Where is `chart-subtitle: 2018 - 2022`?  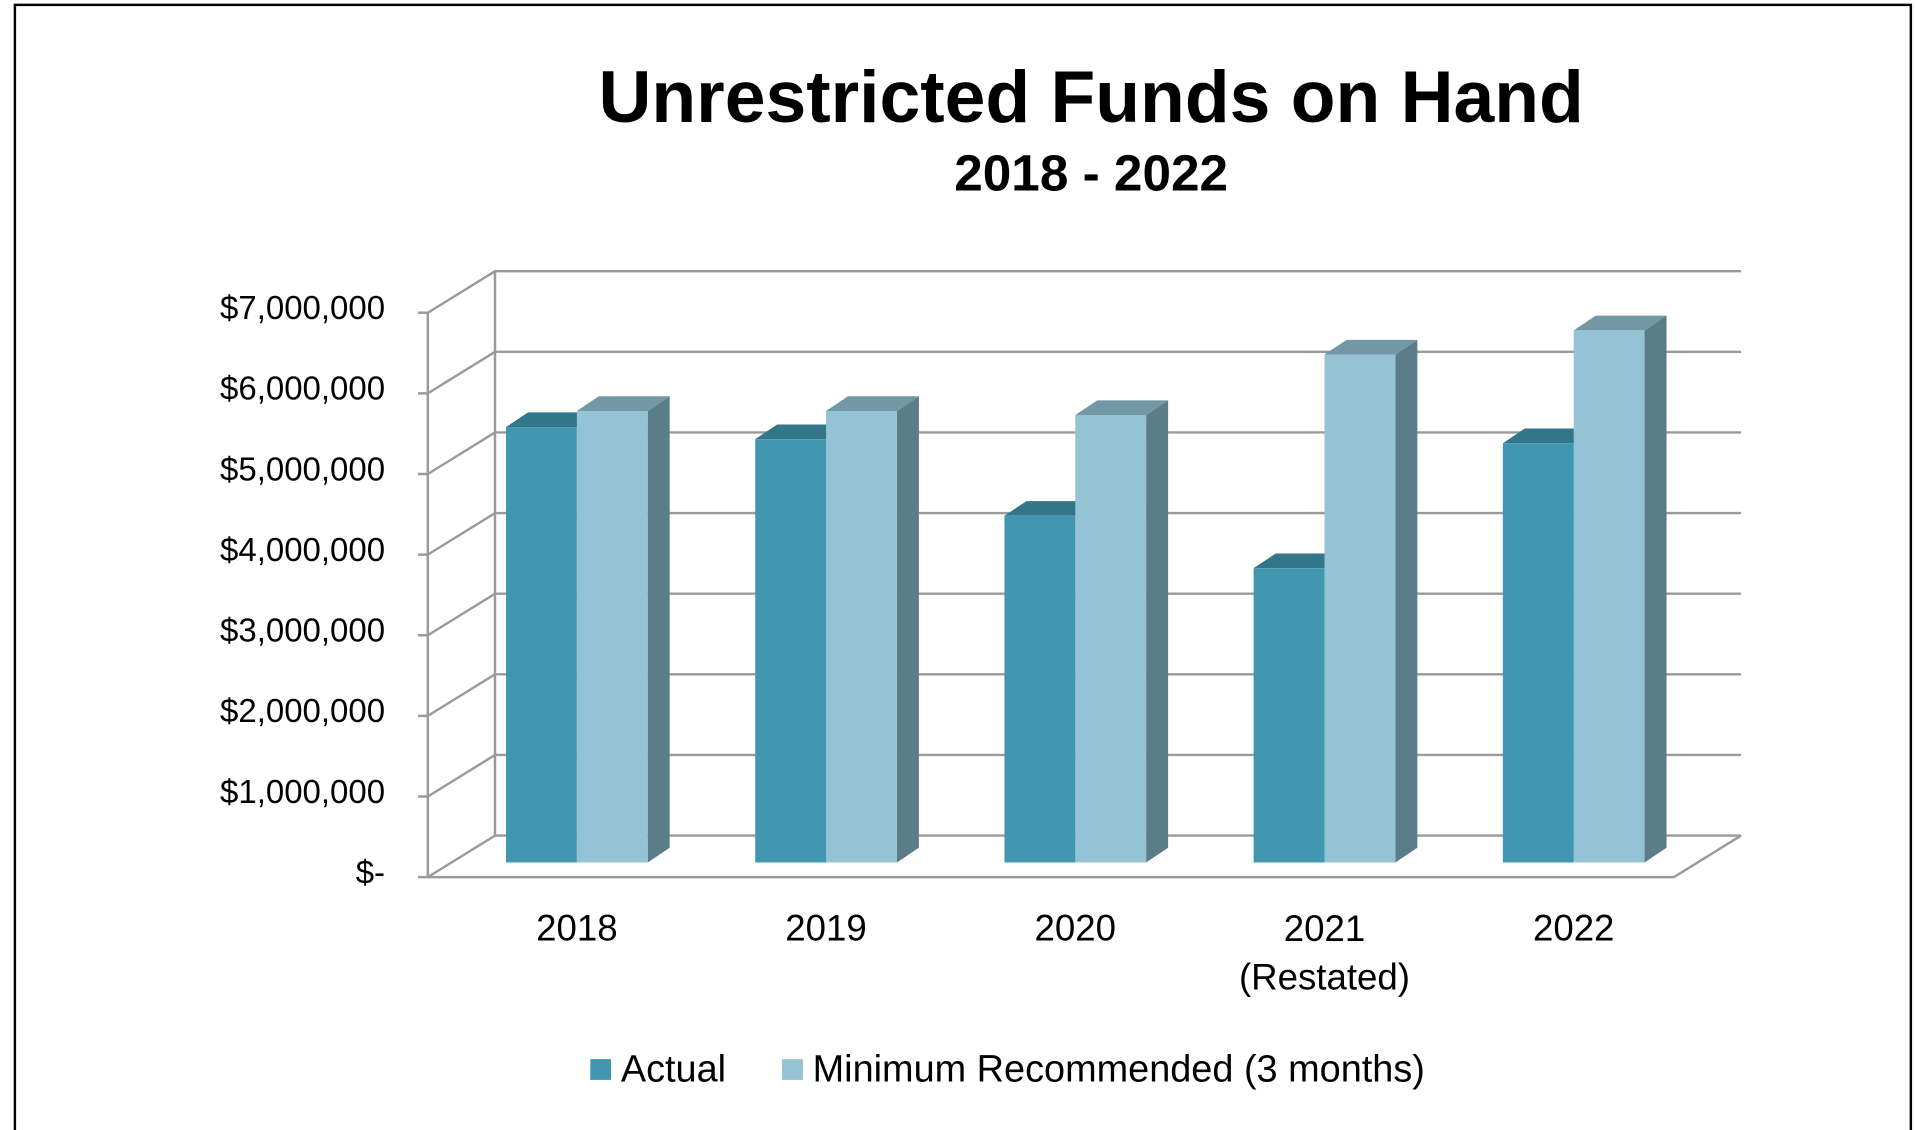
chart-subtitle: 2018 - 2022 is located at coordinates (1091, 173).